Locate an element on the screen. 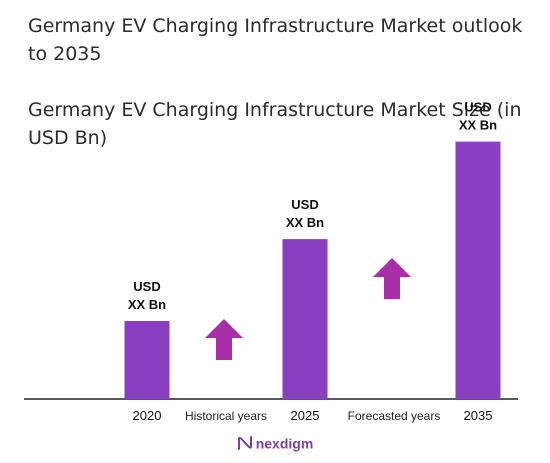  brand-logo: nexdigm is located at coordinates (275, 442).